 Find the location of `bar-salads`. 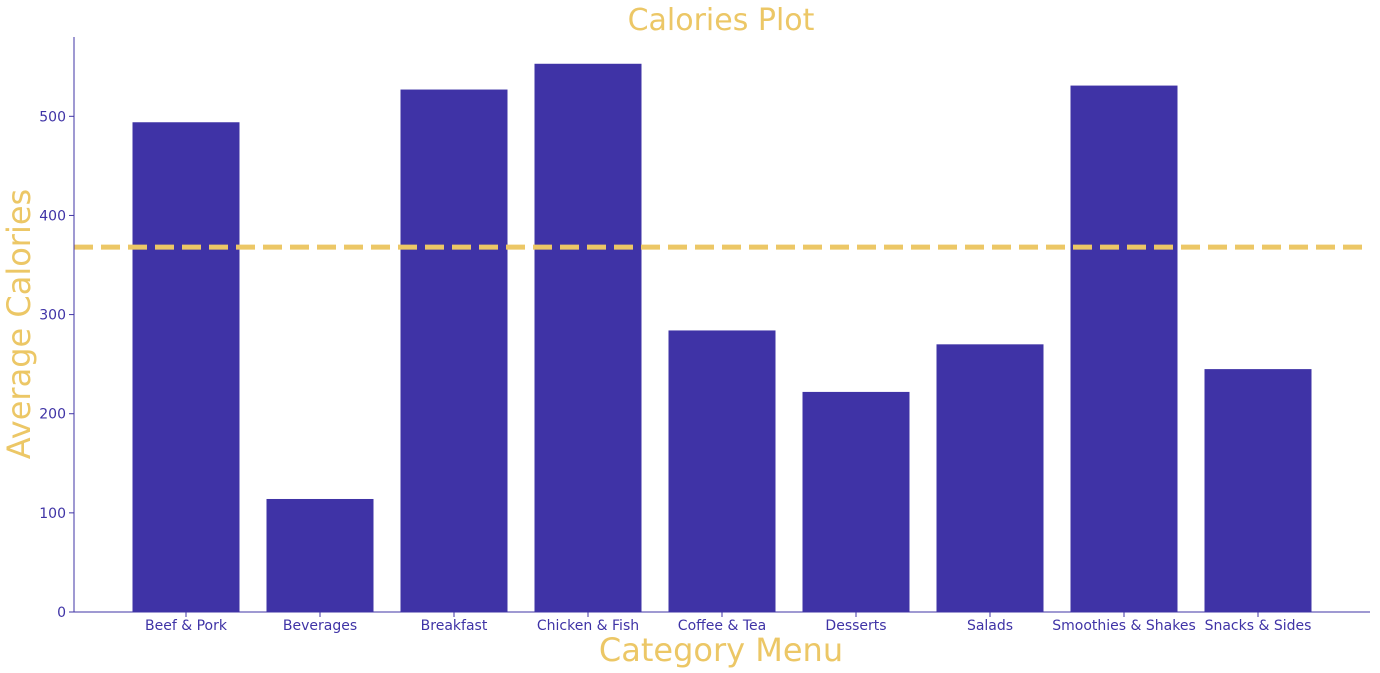

bar-salads is located at coordinates (990, 478).